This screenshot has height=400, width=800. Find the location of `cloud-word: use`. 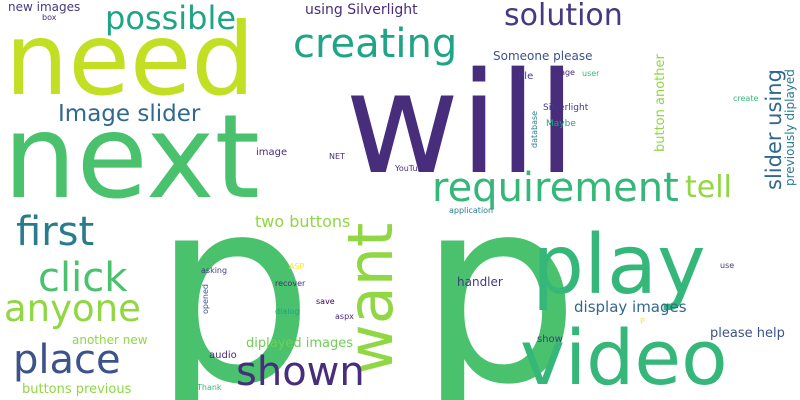

cloud-word: use is located at coordinates (727, 265).